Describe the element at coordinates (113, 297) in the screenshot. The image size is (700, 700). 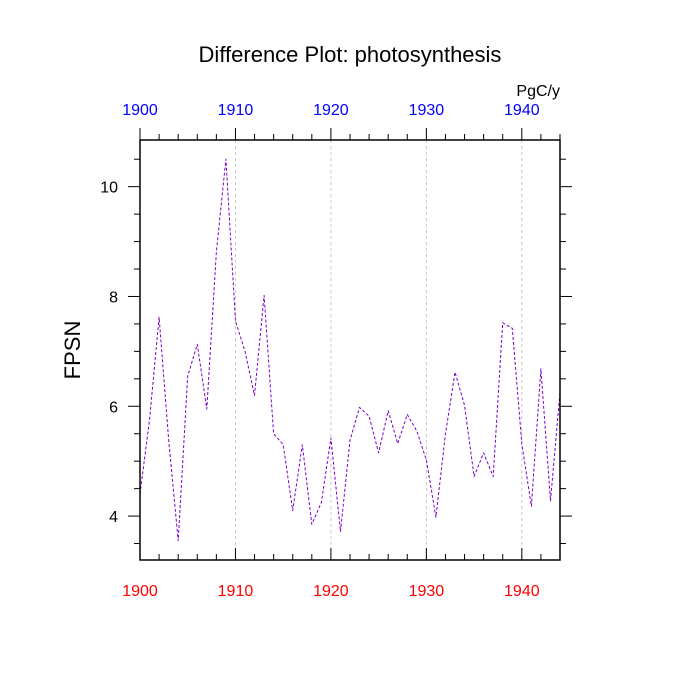
I see `y-tick-label: 8` at that location.